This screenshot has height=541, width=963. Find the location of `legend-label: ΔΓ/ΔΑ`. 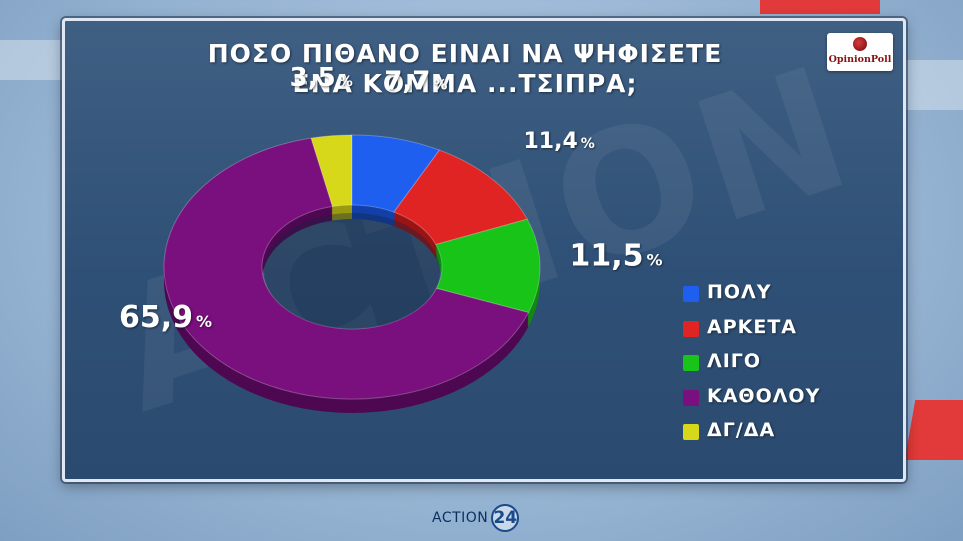

legend-label: ΔΓ/ΔΑ is located at coordinates (741, 430).